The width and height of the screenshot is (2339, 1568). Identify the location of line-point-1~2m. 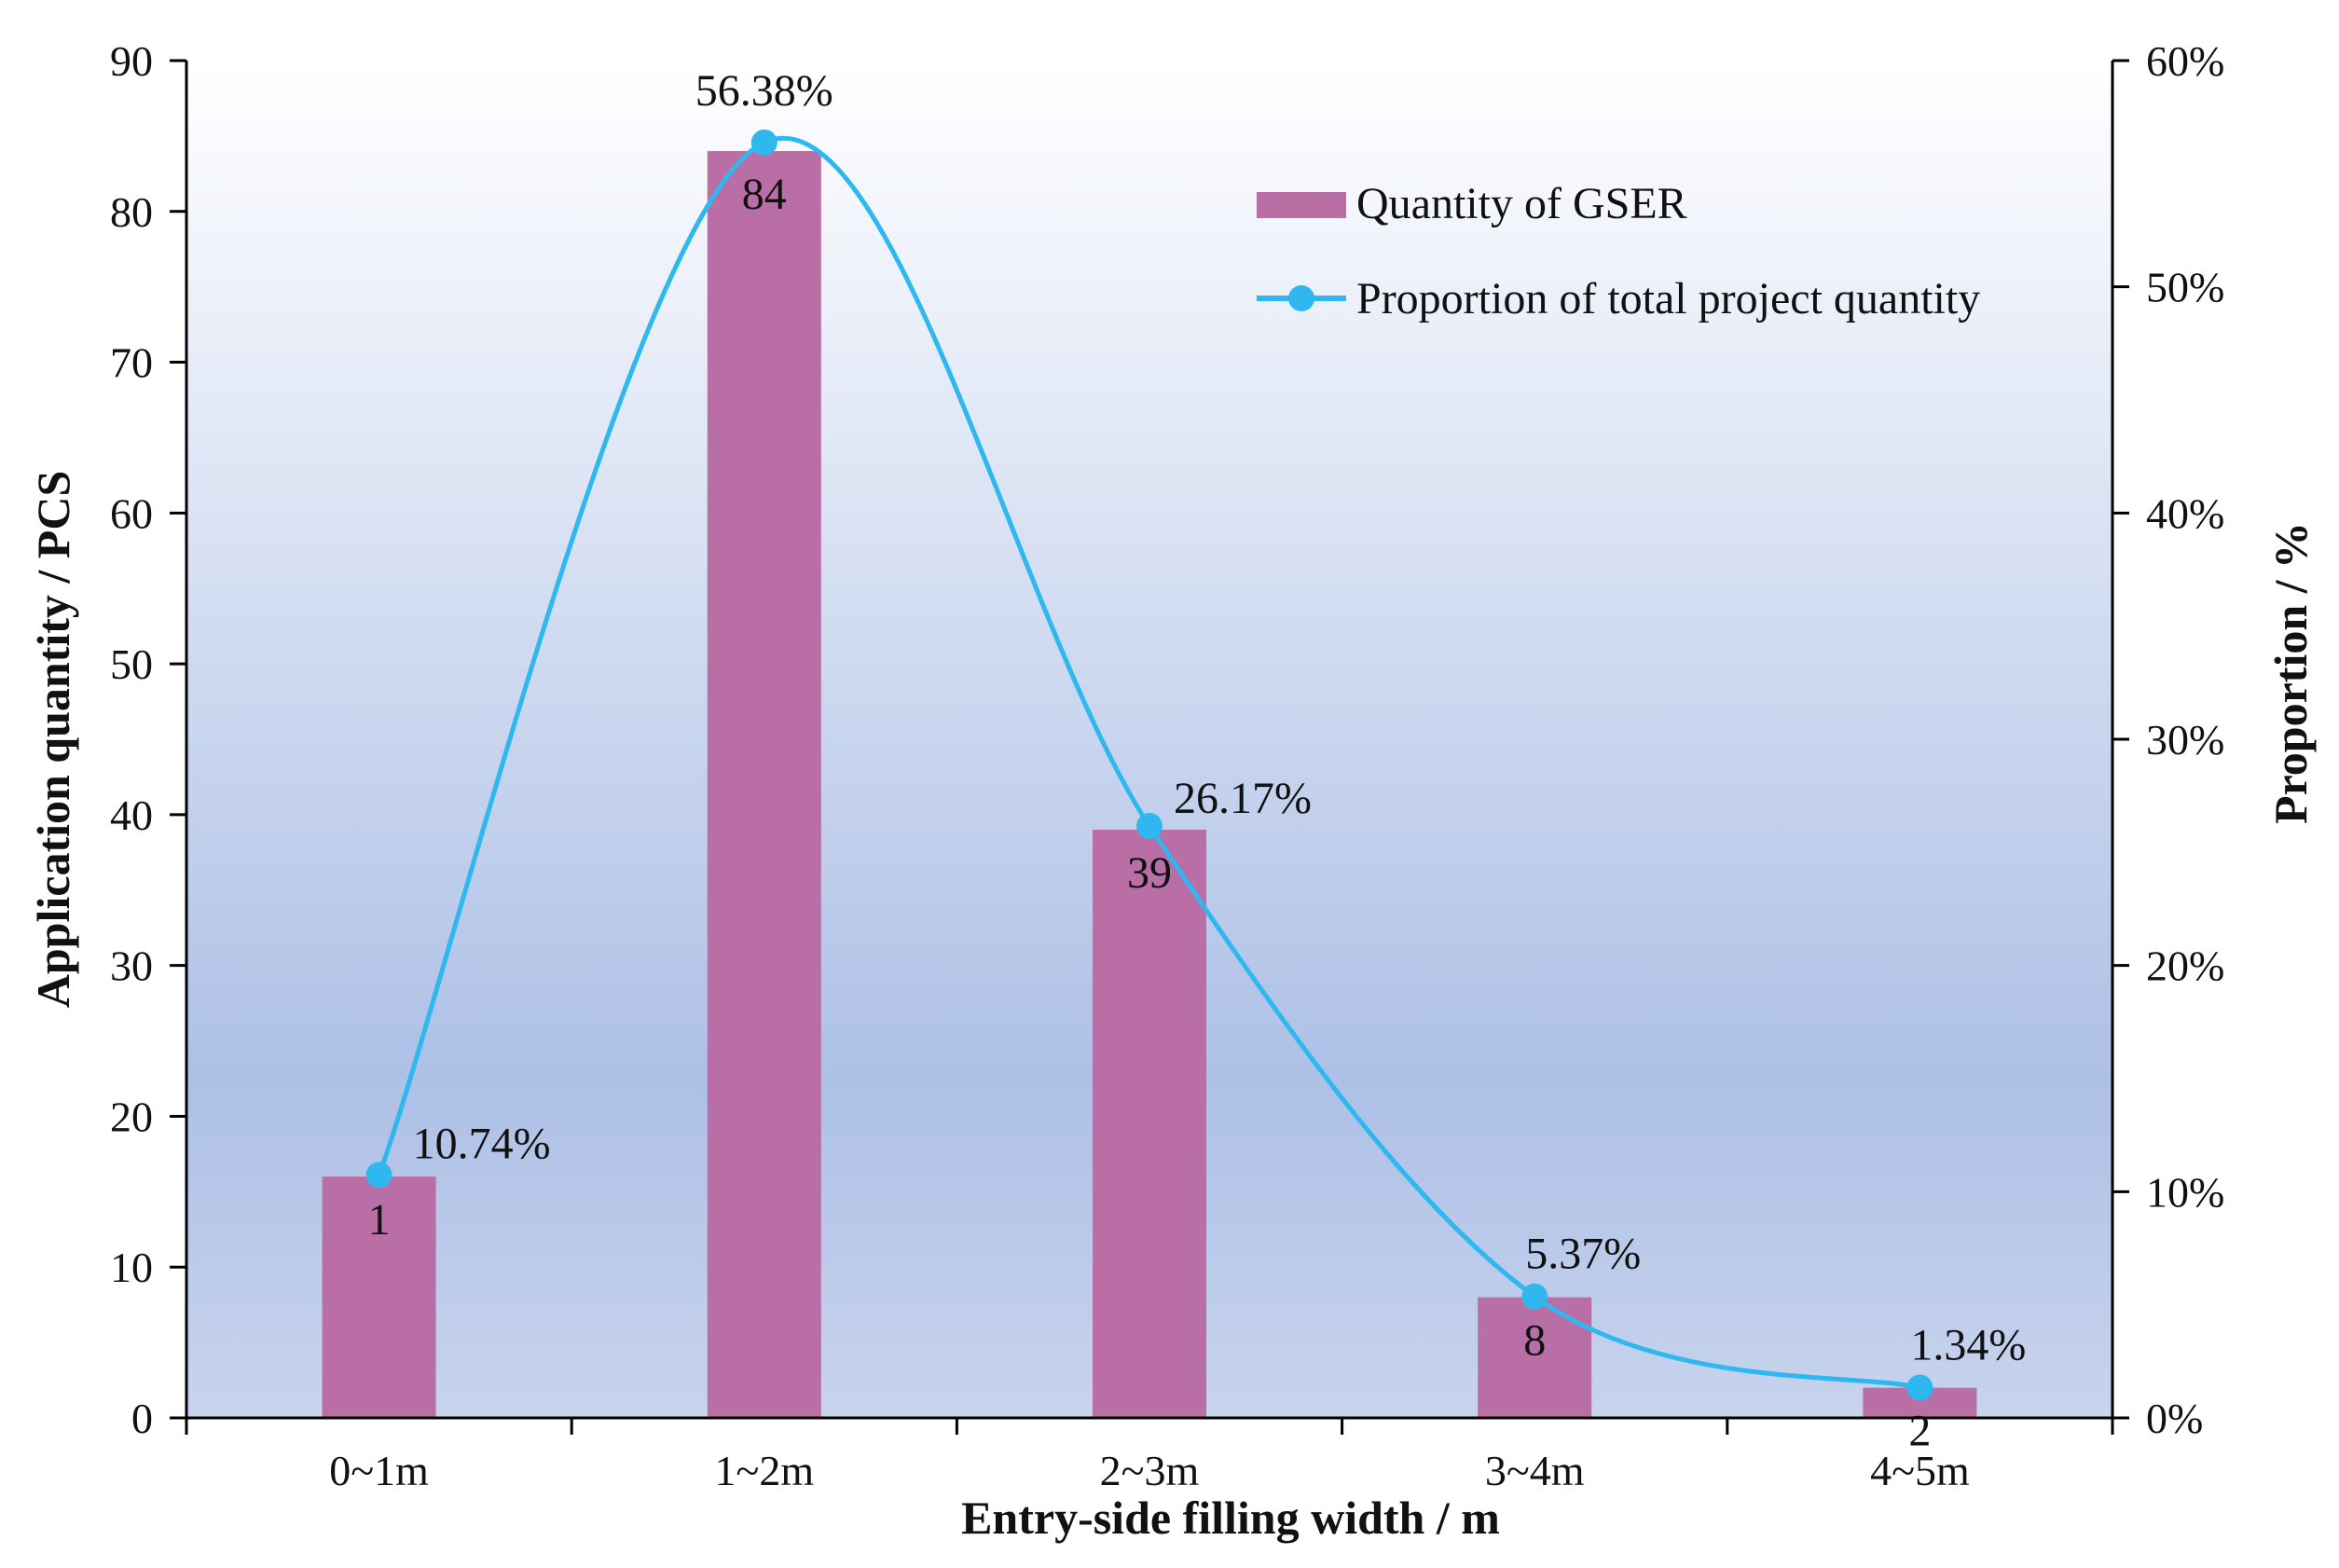
(763, 142).